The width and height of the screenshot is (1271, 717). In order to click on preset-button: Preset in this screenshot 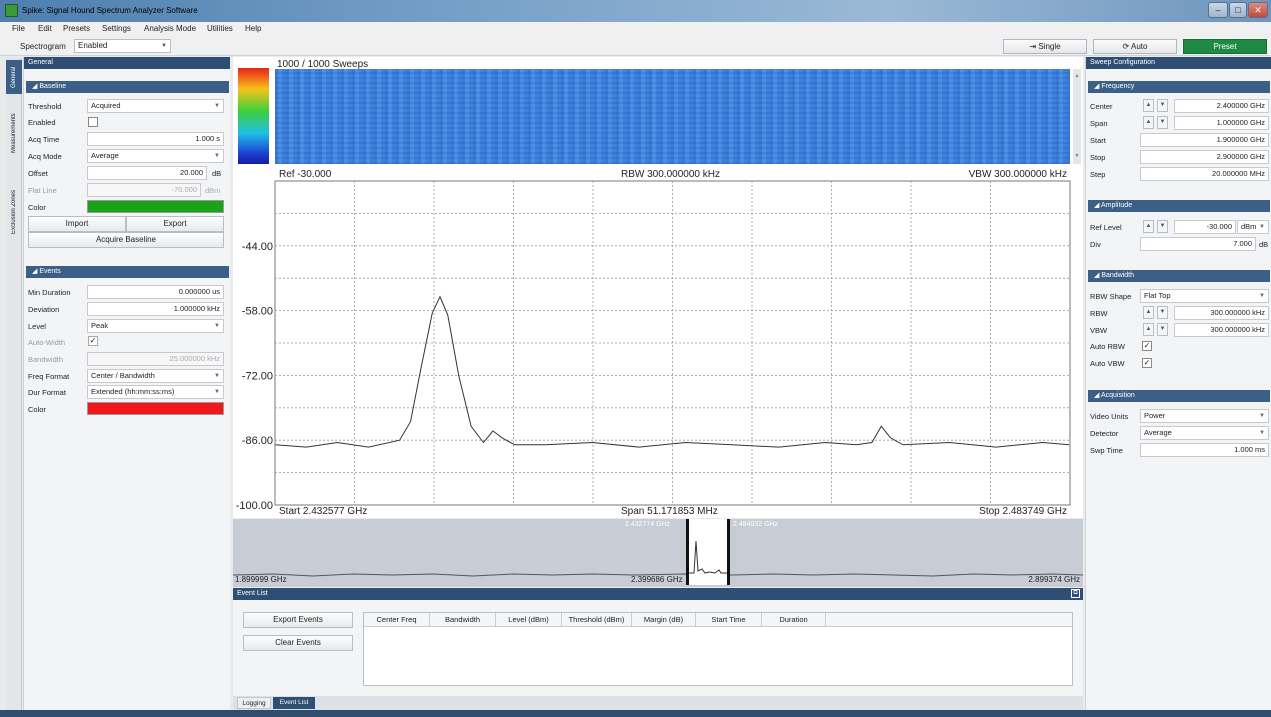, I will do `click(1225, 46)`.